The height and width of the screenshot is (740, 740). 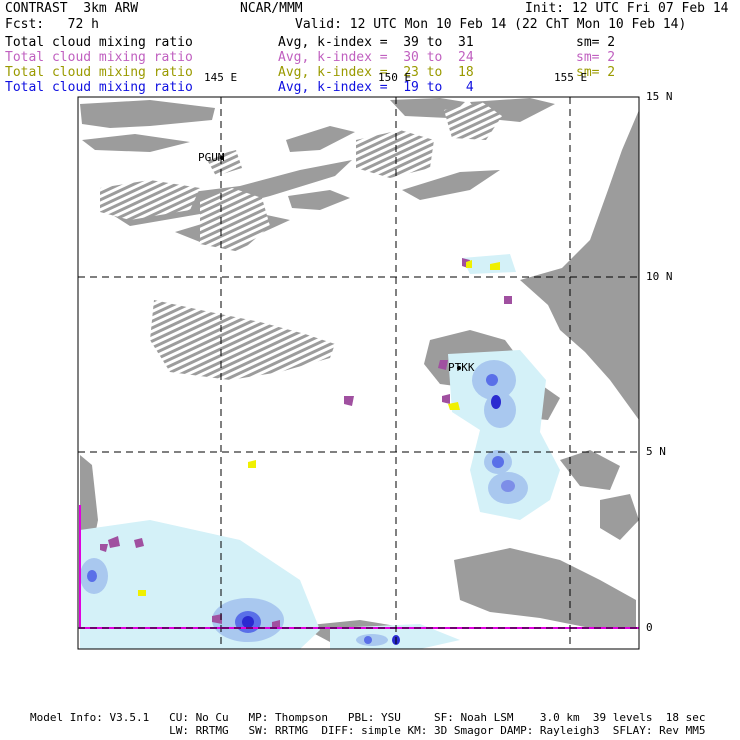 What do you see at coordinates (376, 87) in the screenshot?
I see `legend-stat-4: Avg, k-index = 19 to 4` at bounding box center [376, 87].